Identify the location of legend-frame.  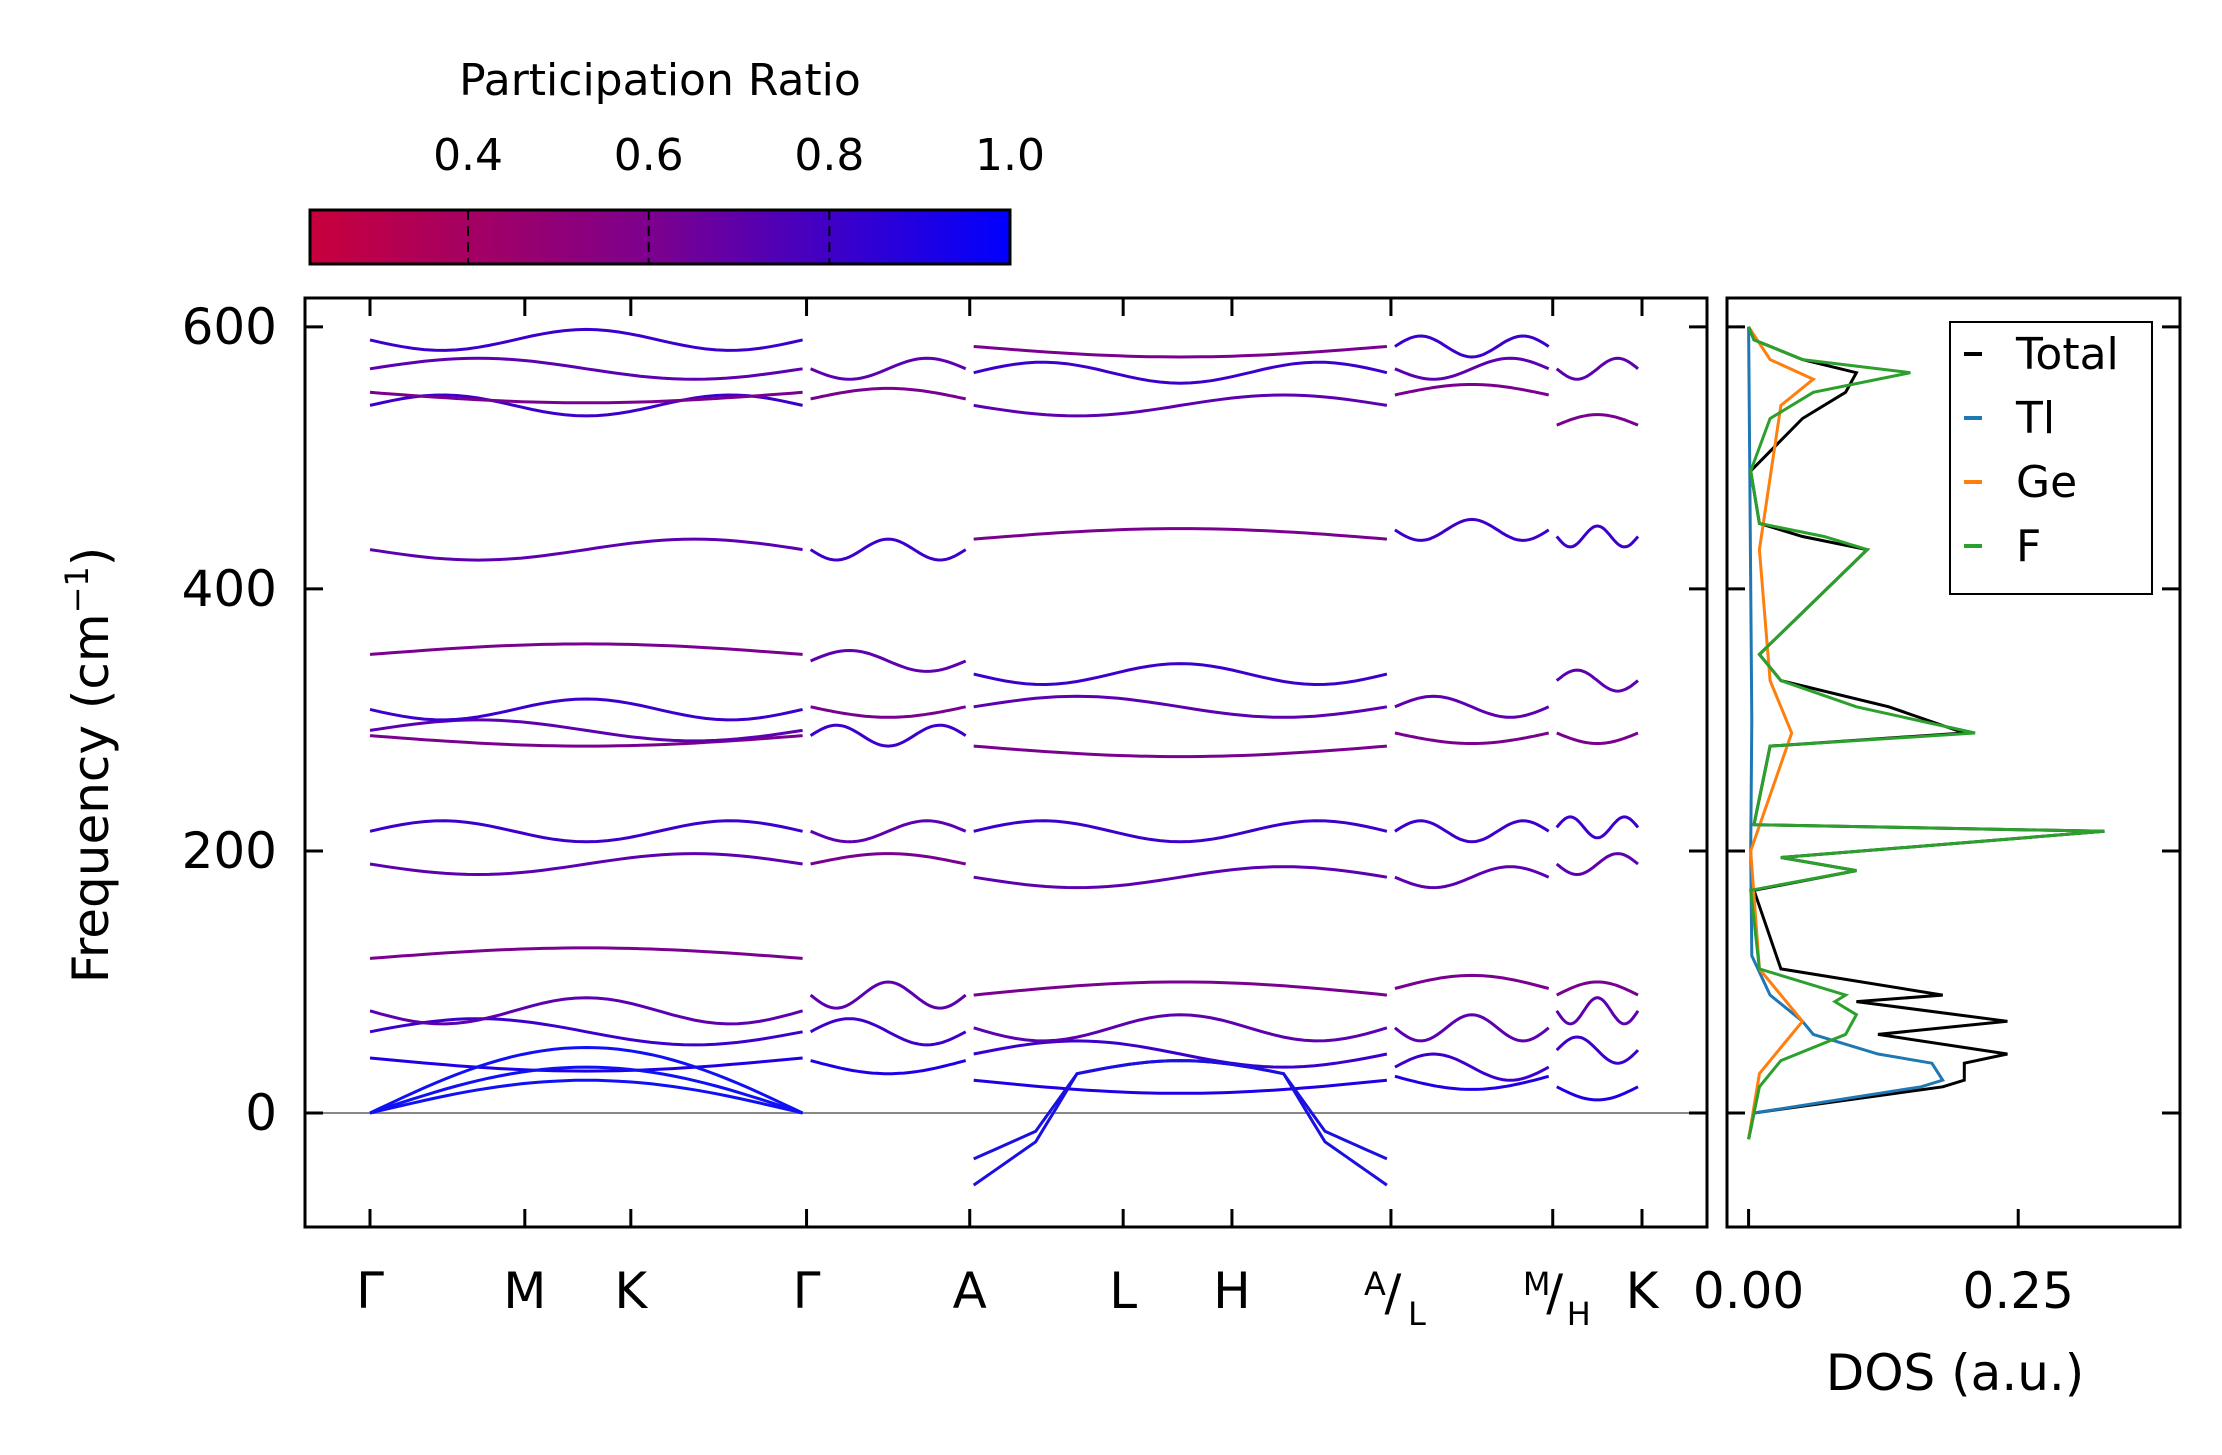
(2051, 458).